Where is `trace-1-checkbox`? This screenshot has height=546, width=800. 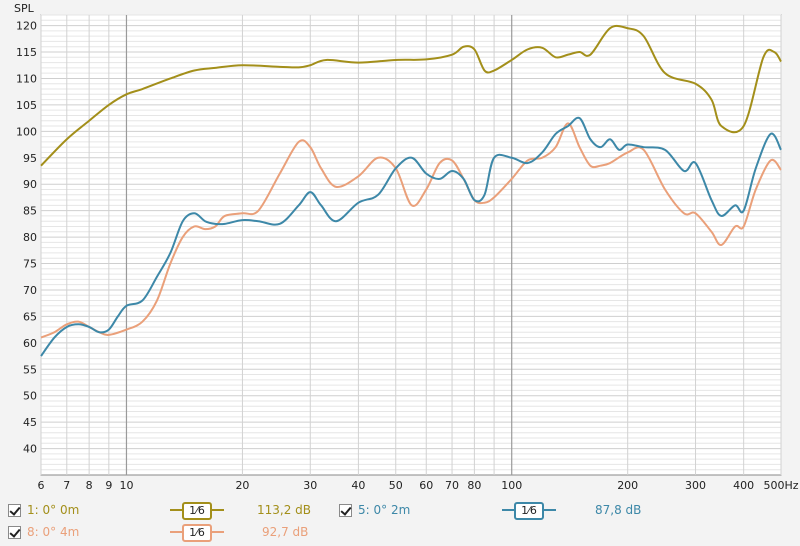
trace-1-checkbox is located at coordinates (14, 510).